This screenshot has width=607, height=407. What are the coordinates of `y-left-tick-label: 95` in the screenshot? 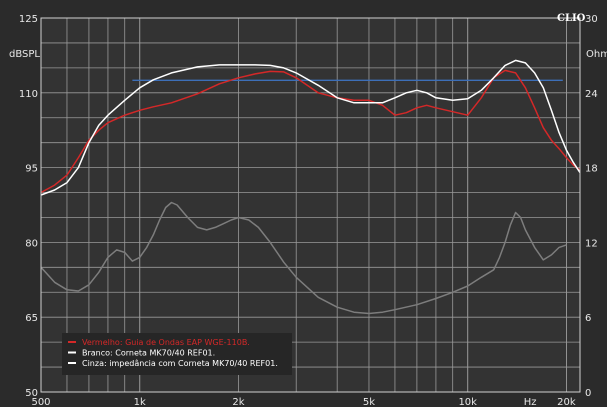 It's located at (31, 169).